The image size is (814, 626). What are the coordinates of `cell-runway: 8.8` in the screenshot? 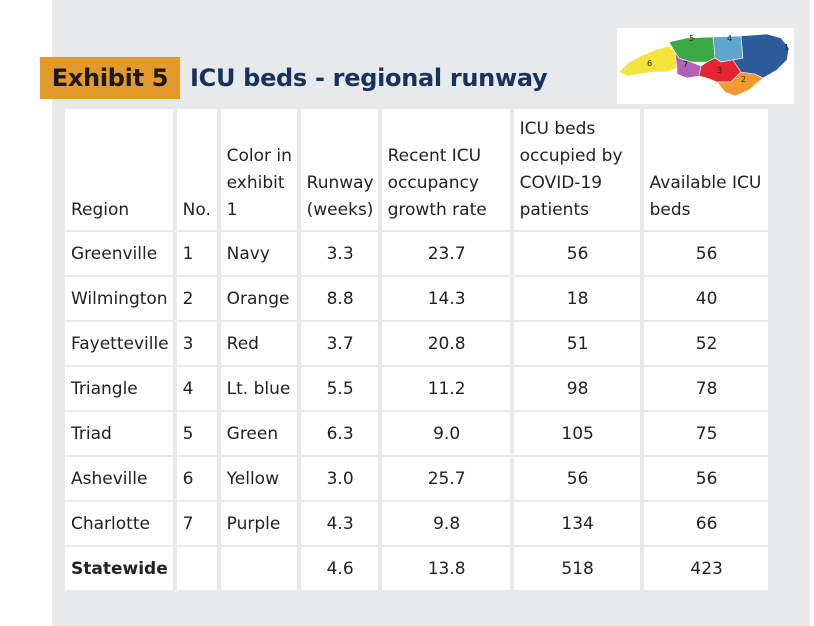 It's located at (339, 298).